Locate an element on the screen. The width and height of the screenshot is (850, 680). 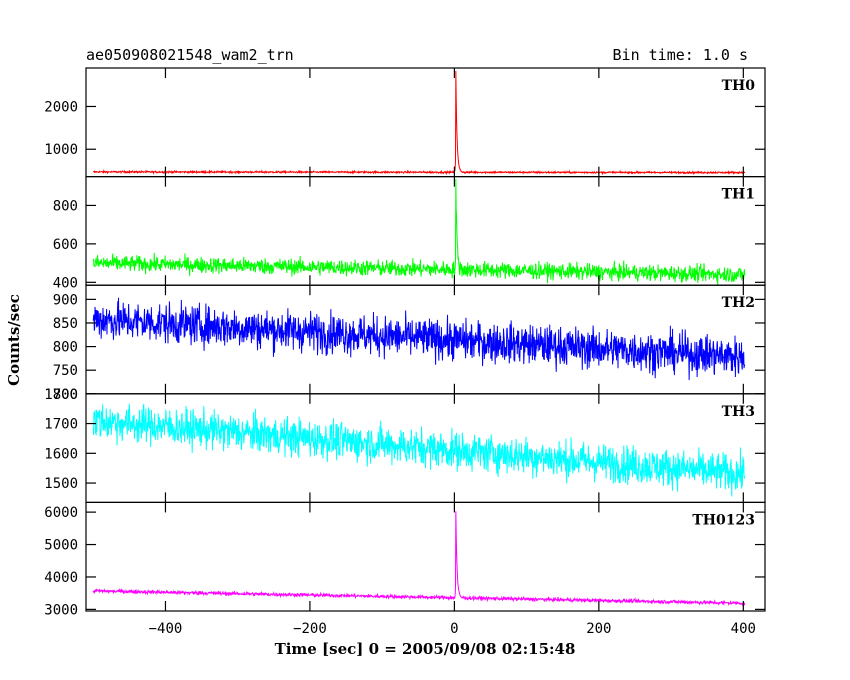
series-line-th1 is located at coordinates (419, 232).